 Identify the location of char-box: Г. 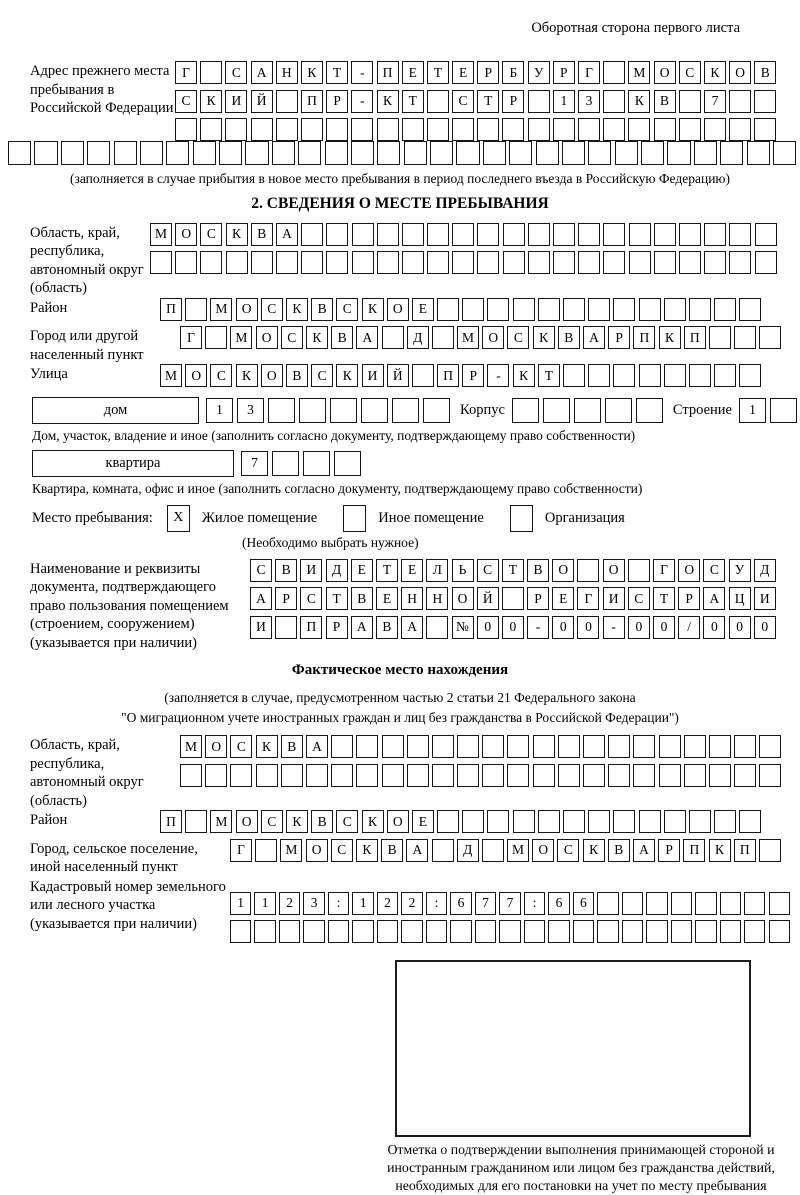
(186, 72).